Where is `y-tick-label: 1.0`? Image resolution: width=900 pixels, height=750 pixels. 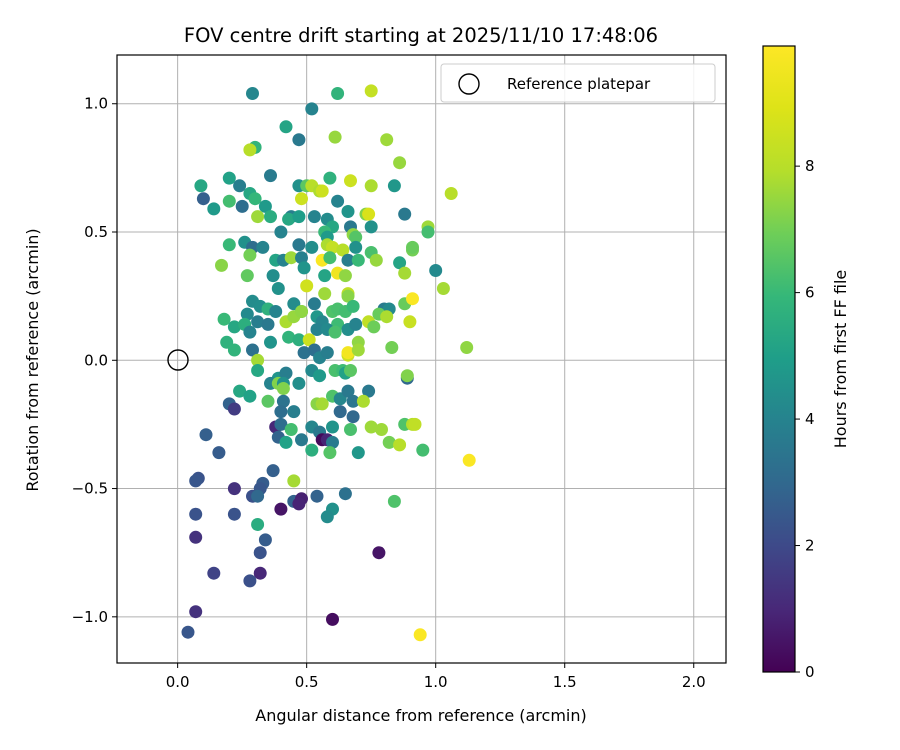 y-tick-label: 1.0 is located at coordinates (96, 104).